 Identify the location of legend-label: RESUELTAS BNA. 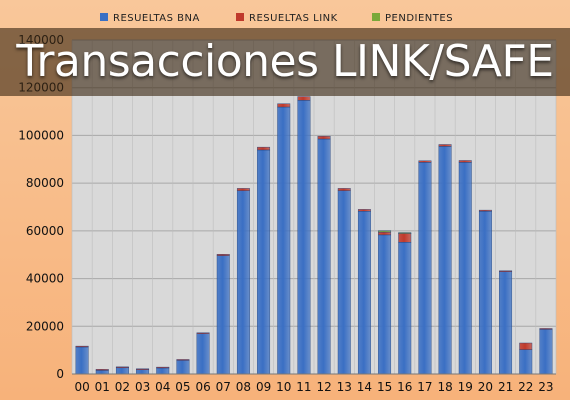
(156, 18).